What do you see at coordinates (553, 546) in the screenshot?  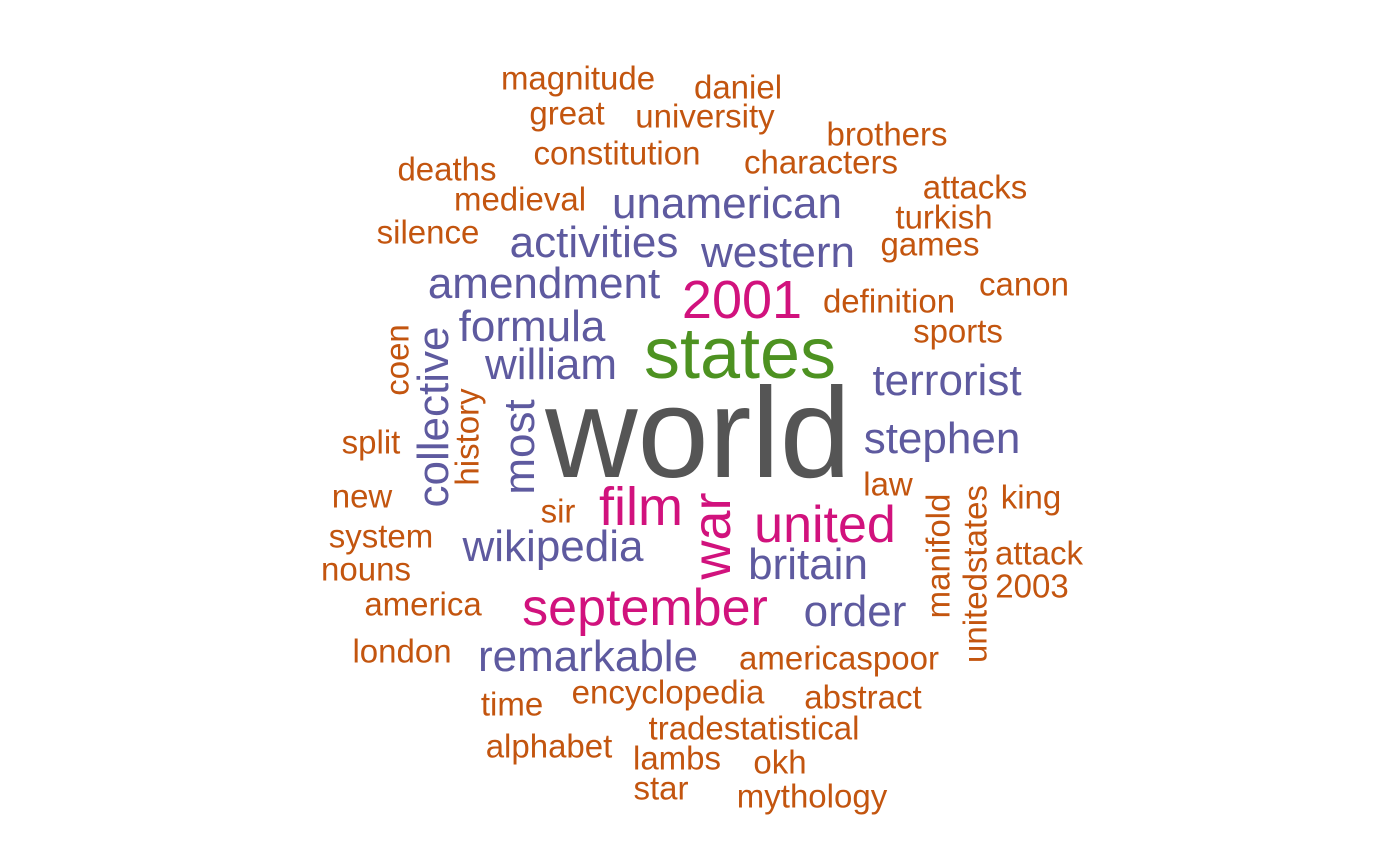 I see `word-wikipedia: wikipedia` at bounding box center [553, 546].